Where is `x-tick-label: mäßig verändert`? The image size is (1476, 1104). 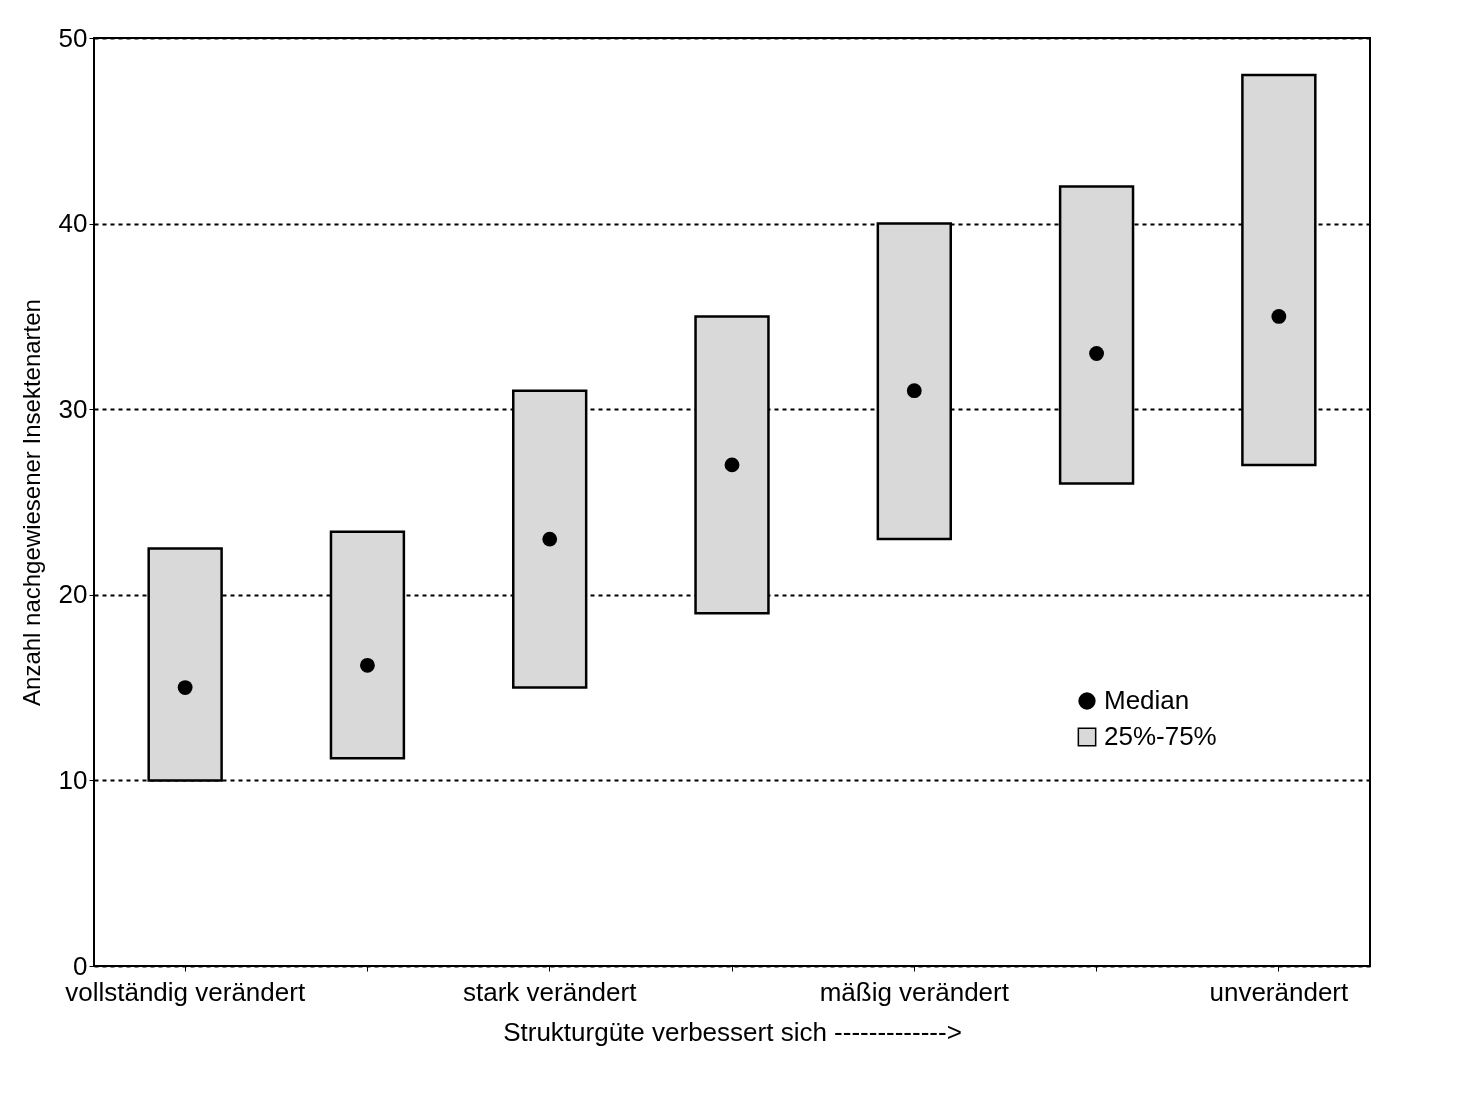 x-tick-label: mäßig verändert is located at coordinates (914, 991).